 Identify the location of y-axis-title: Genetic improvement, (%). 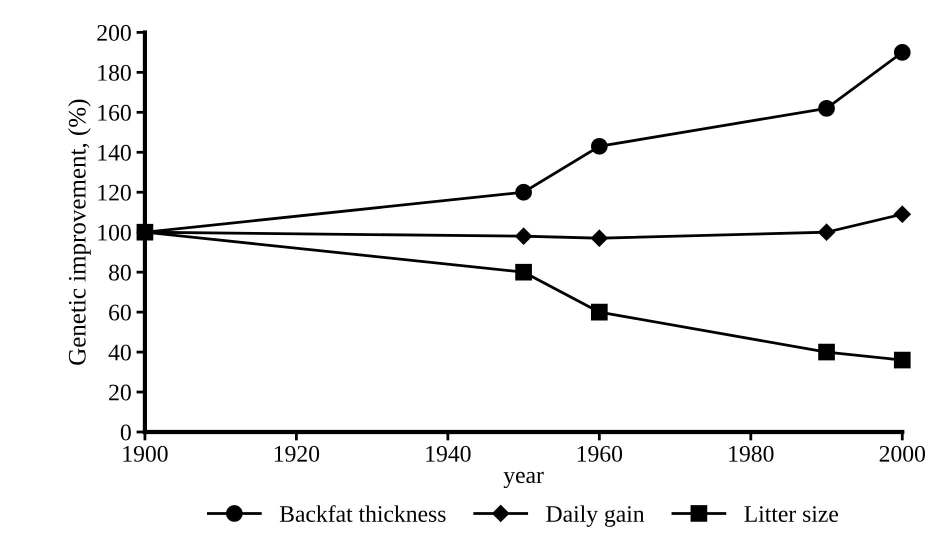
(79, 232).